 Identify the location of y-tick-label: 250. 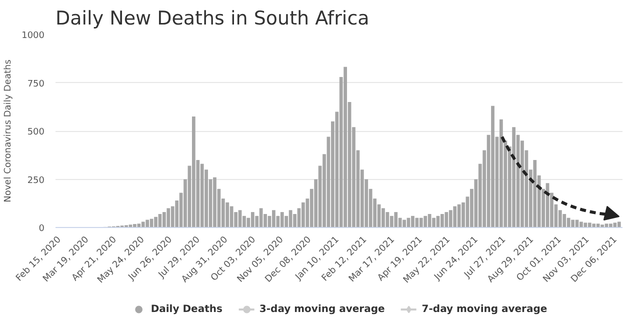
(36, 181).